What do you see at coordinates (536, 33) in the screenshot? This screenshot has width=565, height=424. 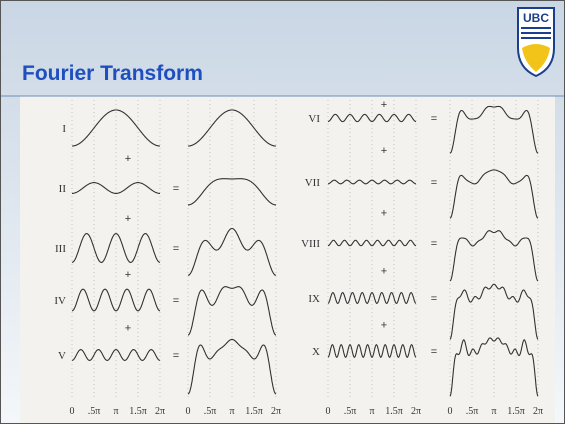 I see `logo-waves` at bounding box center [536, 33].